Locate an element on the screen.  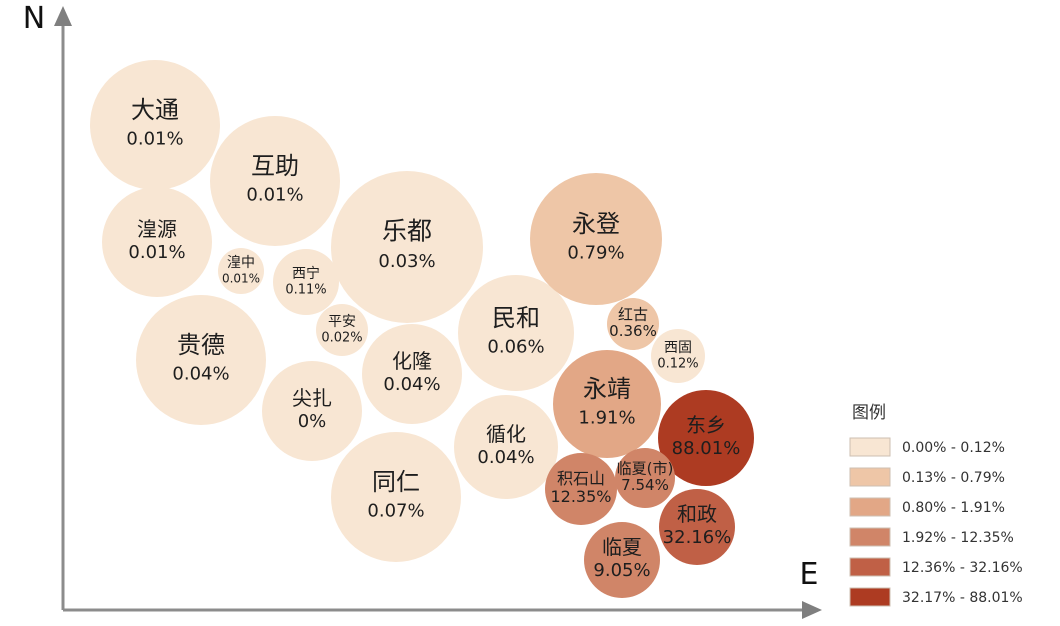
bubble-value-label: 0.03% is located at coordinates (406, 261).